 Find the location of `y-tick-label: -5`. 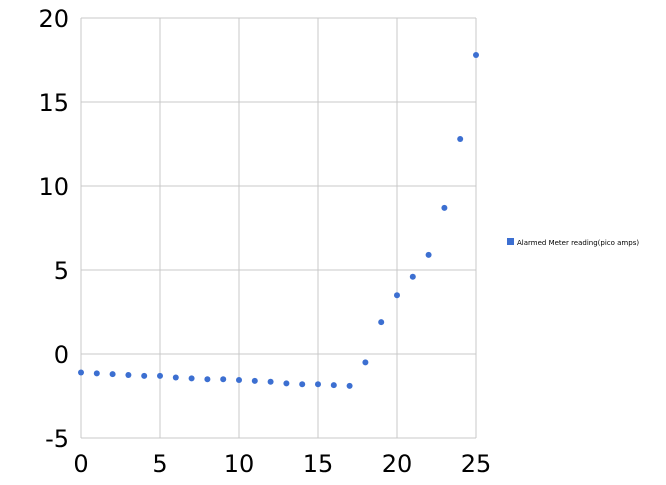

y-tick-label: -5 is located at coordinates (57, 439).